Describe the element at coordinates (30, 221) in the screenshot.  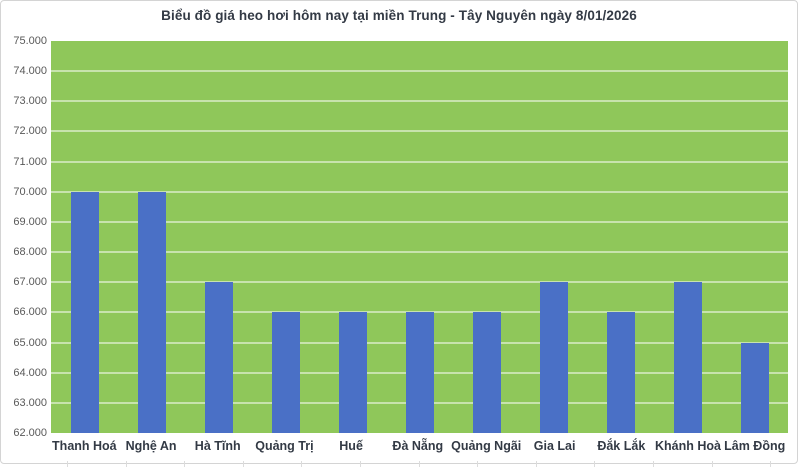
I see `y-tick-label: 69.000` at that location.